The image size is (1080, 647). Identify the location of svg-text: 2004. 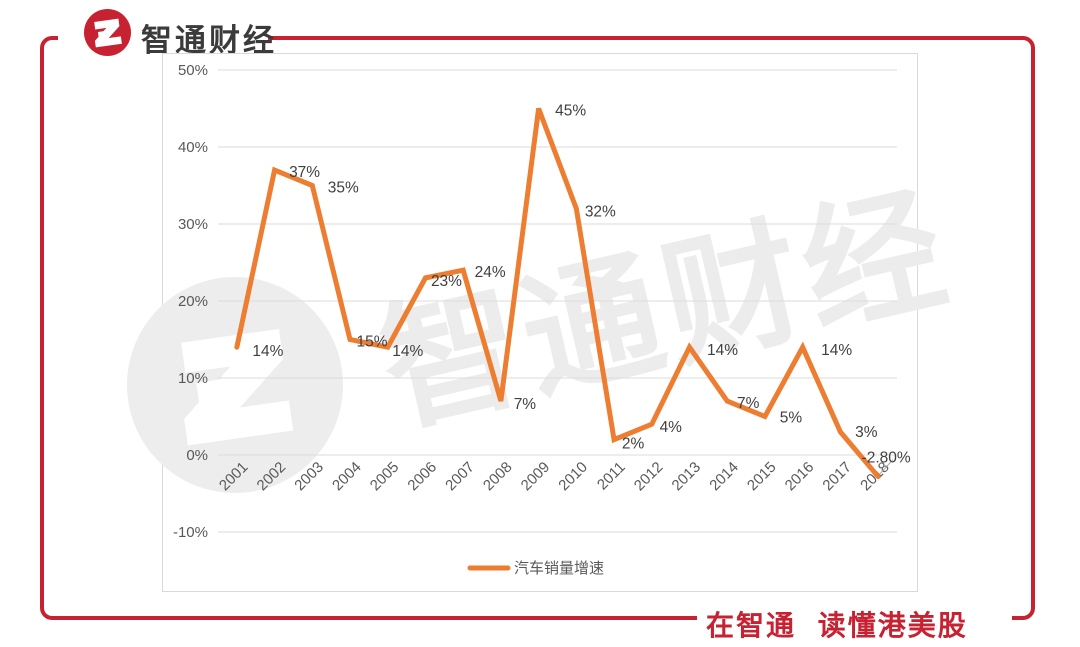
(347, 477).